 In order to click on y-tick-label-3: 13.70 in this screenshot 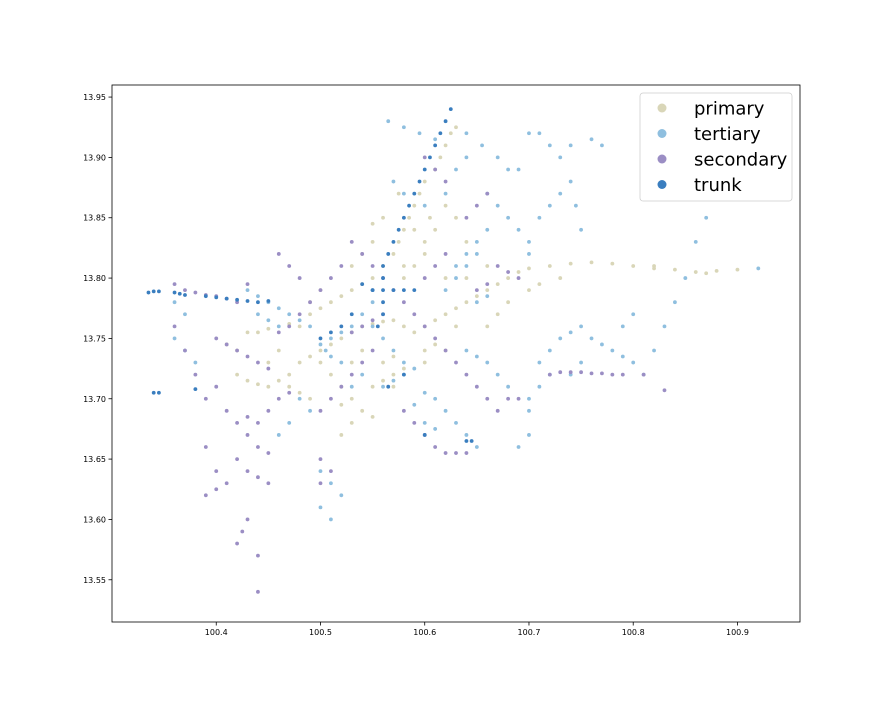, I will do `click(94, 399)`.